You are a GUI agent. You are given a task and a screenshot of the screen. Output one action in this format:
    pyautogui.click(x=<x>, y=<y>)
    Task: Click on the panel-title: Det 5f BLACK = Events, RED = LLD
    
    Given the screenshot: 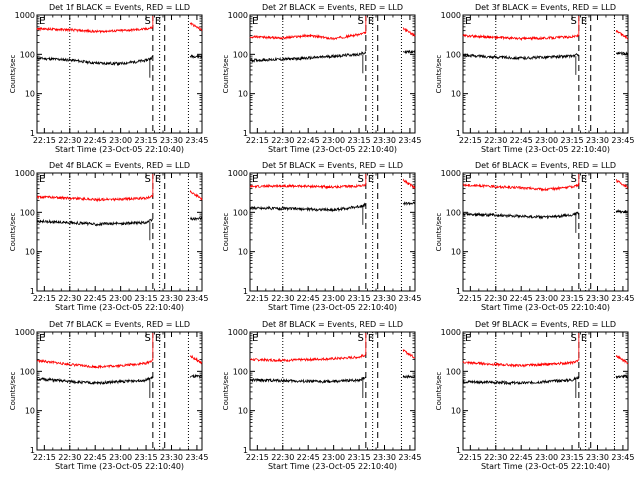 What is the action you would take?
    pyautogui.click(x=332, y=165)
    